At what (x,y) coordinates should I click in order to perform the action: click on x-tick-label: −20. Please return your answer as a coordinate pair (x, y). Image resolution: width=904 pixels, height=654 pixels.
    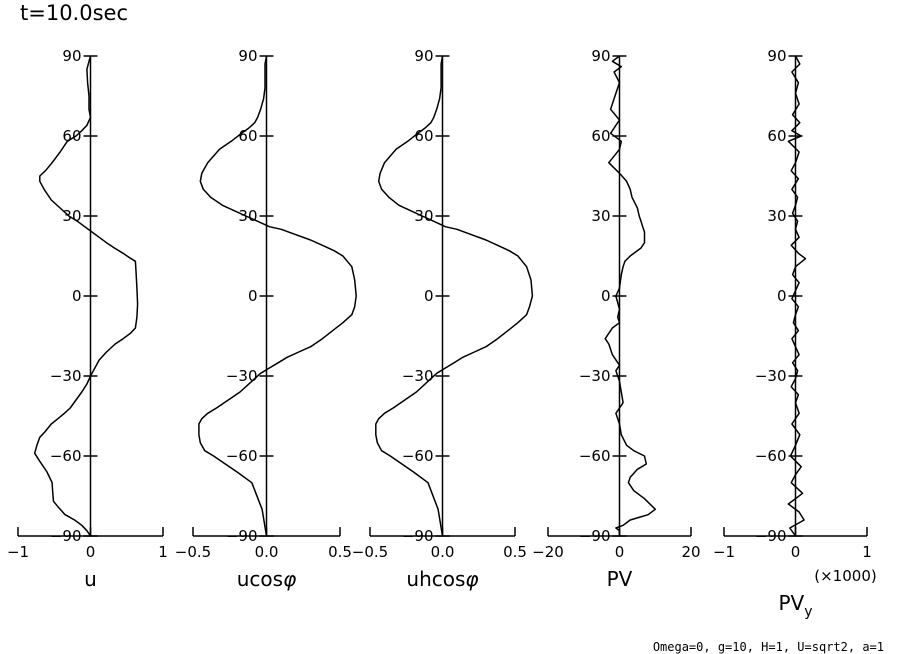
    Looking at the image, I should click on (548, 552).